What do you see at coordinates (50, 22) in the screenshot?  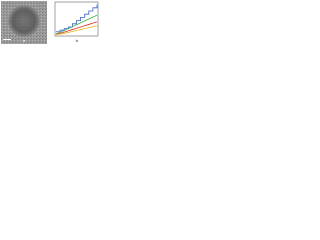 I see `figure: a b` at bounding box center [50, 22].